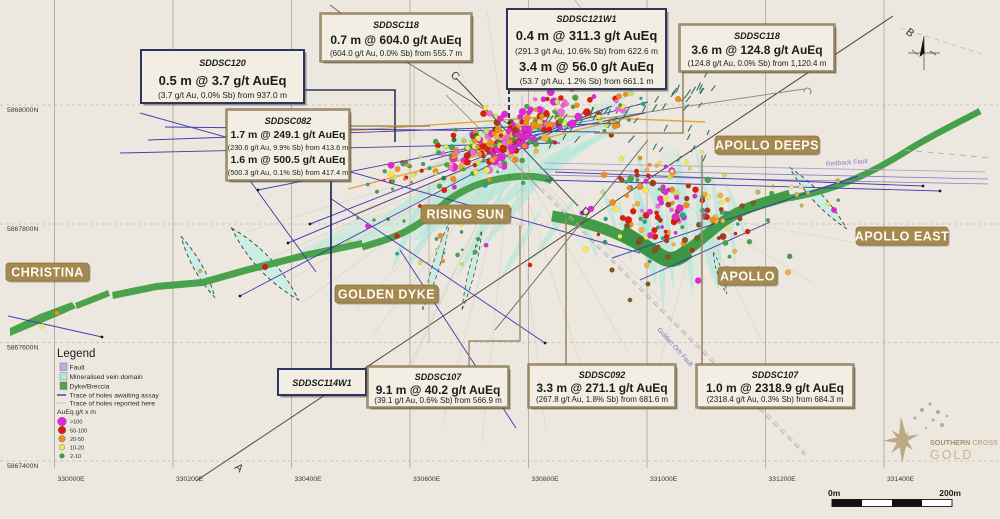 This screenshot has width=1000, height=519. What do you see at coordinates (901, 479) in the screenshot?
I see `svg-text: 331400E` at bounding box center [901, 479].